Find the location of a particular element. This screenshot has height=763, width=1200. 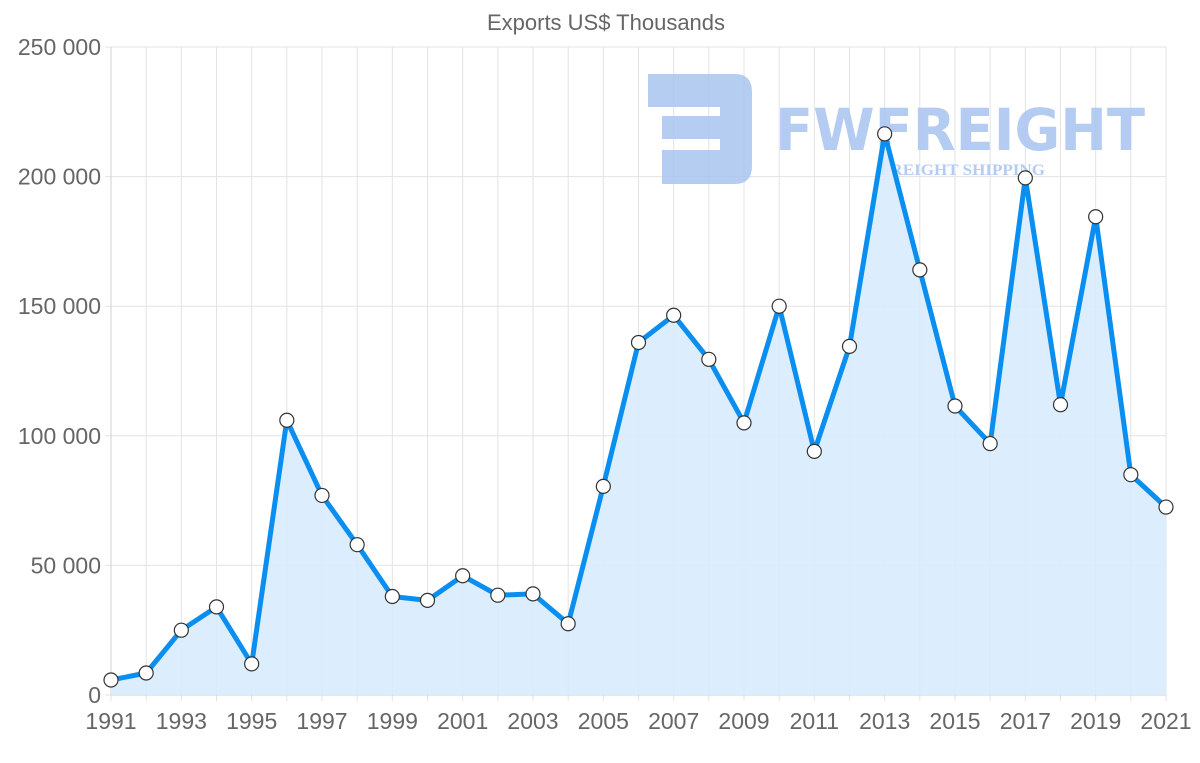

y-tick-label: 100 000 is located at coordinates (59, 436).